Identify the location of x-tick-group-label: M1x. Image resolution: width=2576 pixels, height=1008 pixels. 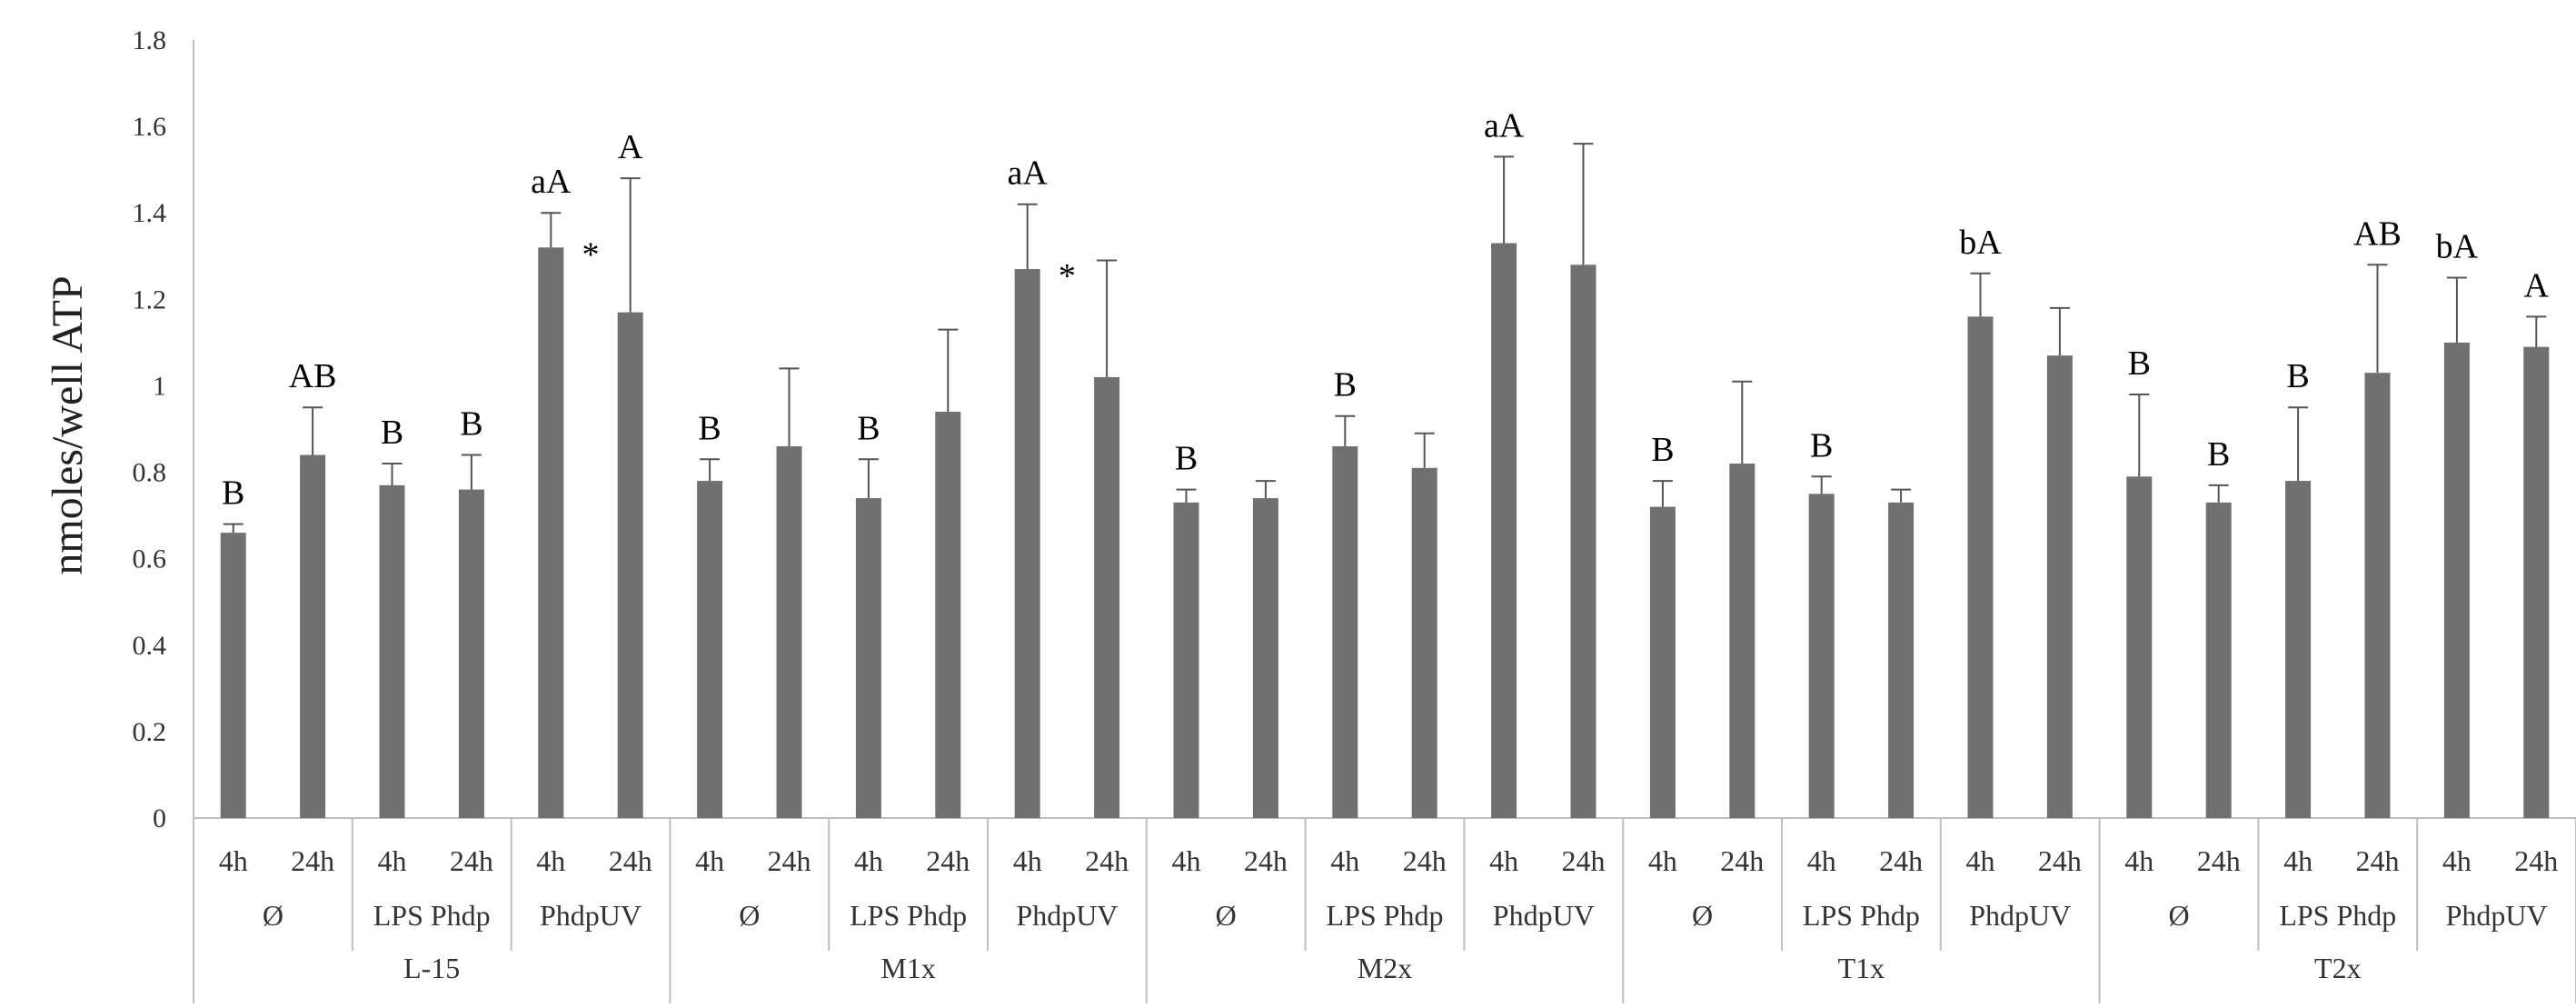
(908, 968).